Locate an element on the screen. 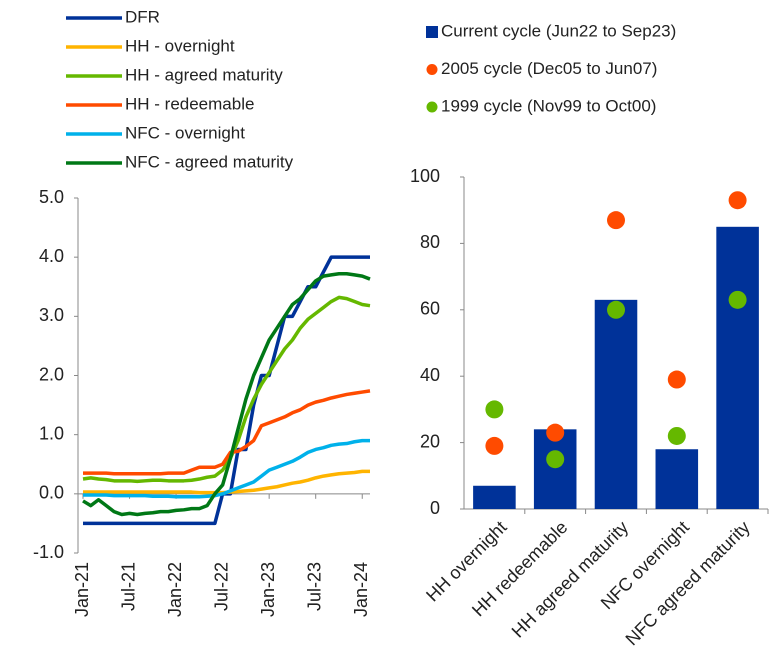 Image resolution: width=769 pixels, height=672 pixels. legend-label: NFC - overnight is located at coordinates (185, 132).